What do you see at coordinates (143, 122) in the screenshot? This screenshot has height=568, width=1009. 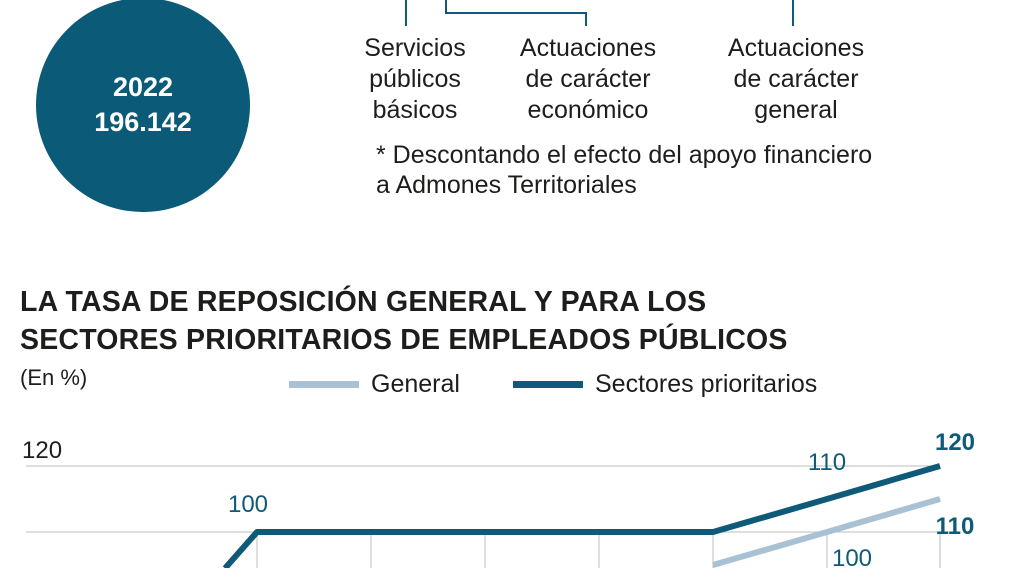 I see `summary-value: 196.142` at bounding box center [143, 122].